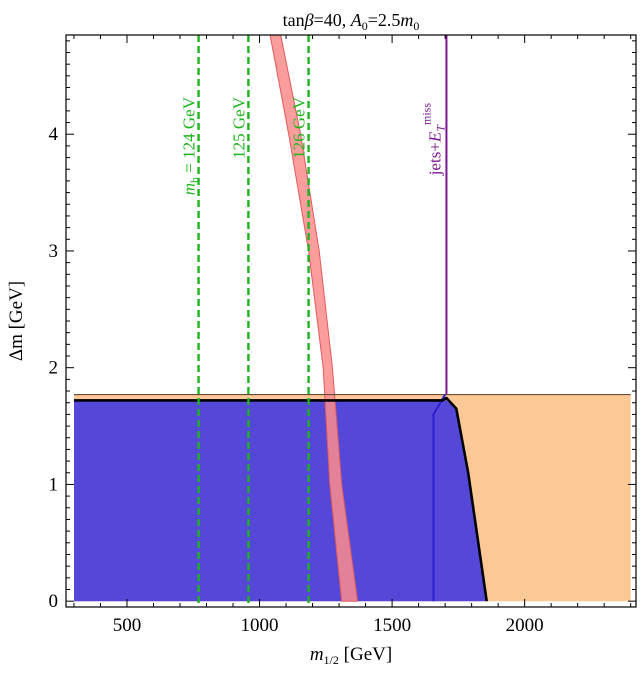  I want to click on x-tick-label: 1500, so click(392, 625).